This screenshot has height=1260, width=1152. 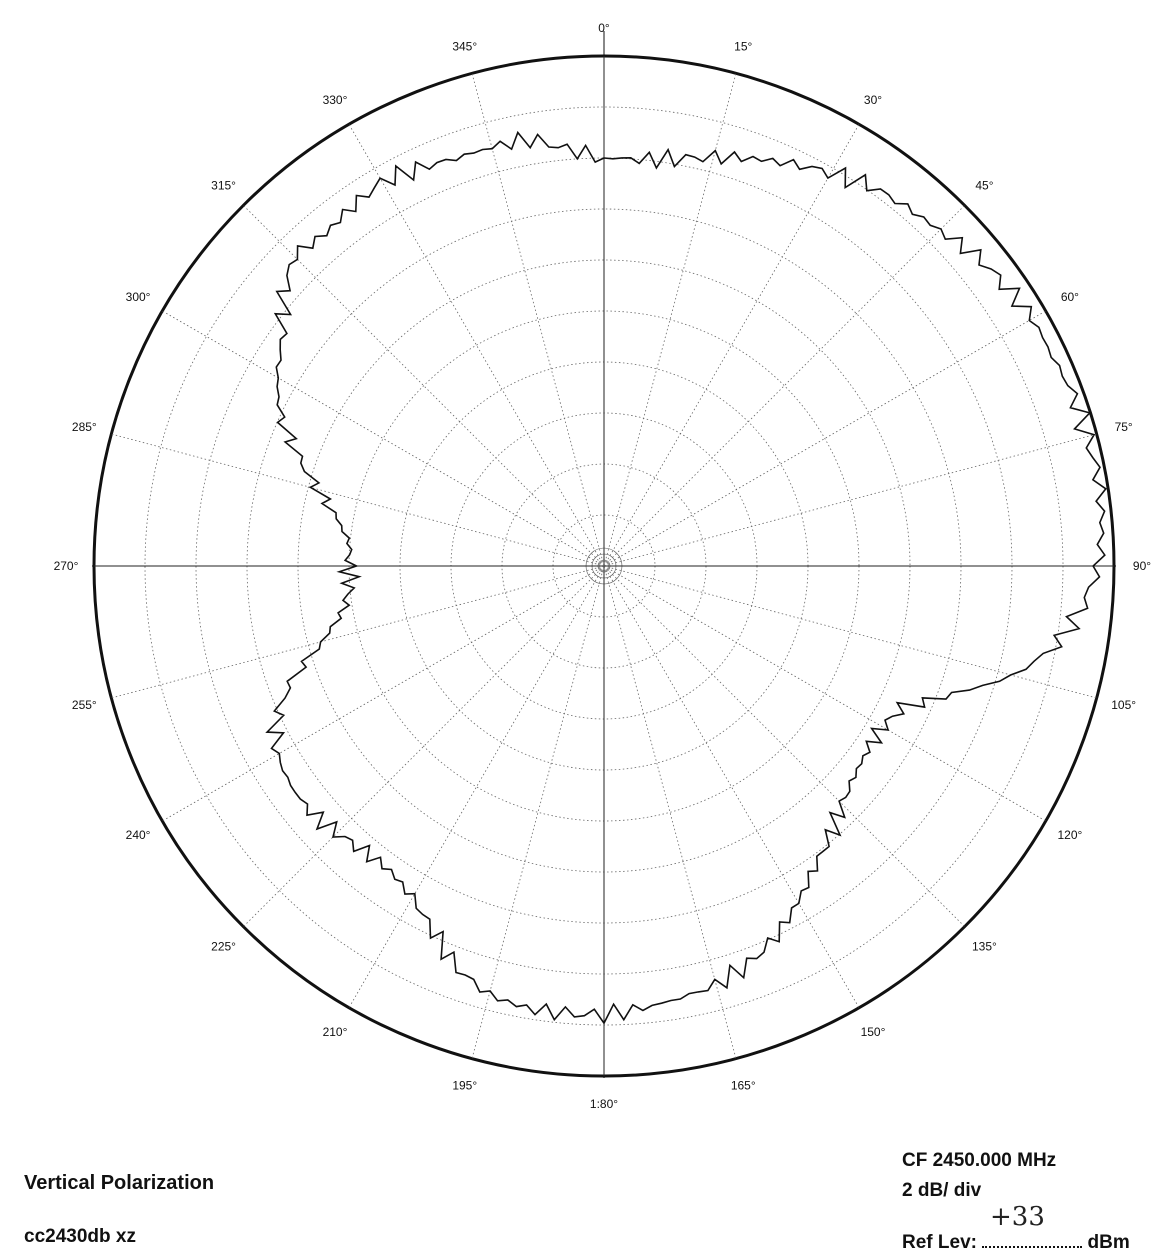 I want to click on angle-tick-label: 45°, so click(x=984, y=186).